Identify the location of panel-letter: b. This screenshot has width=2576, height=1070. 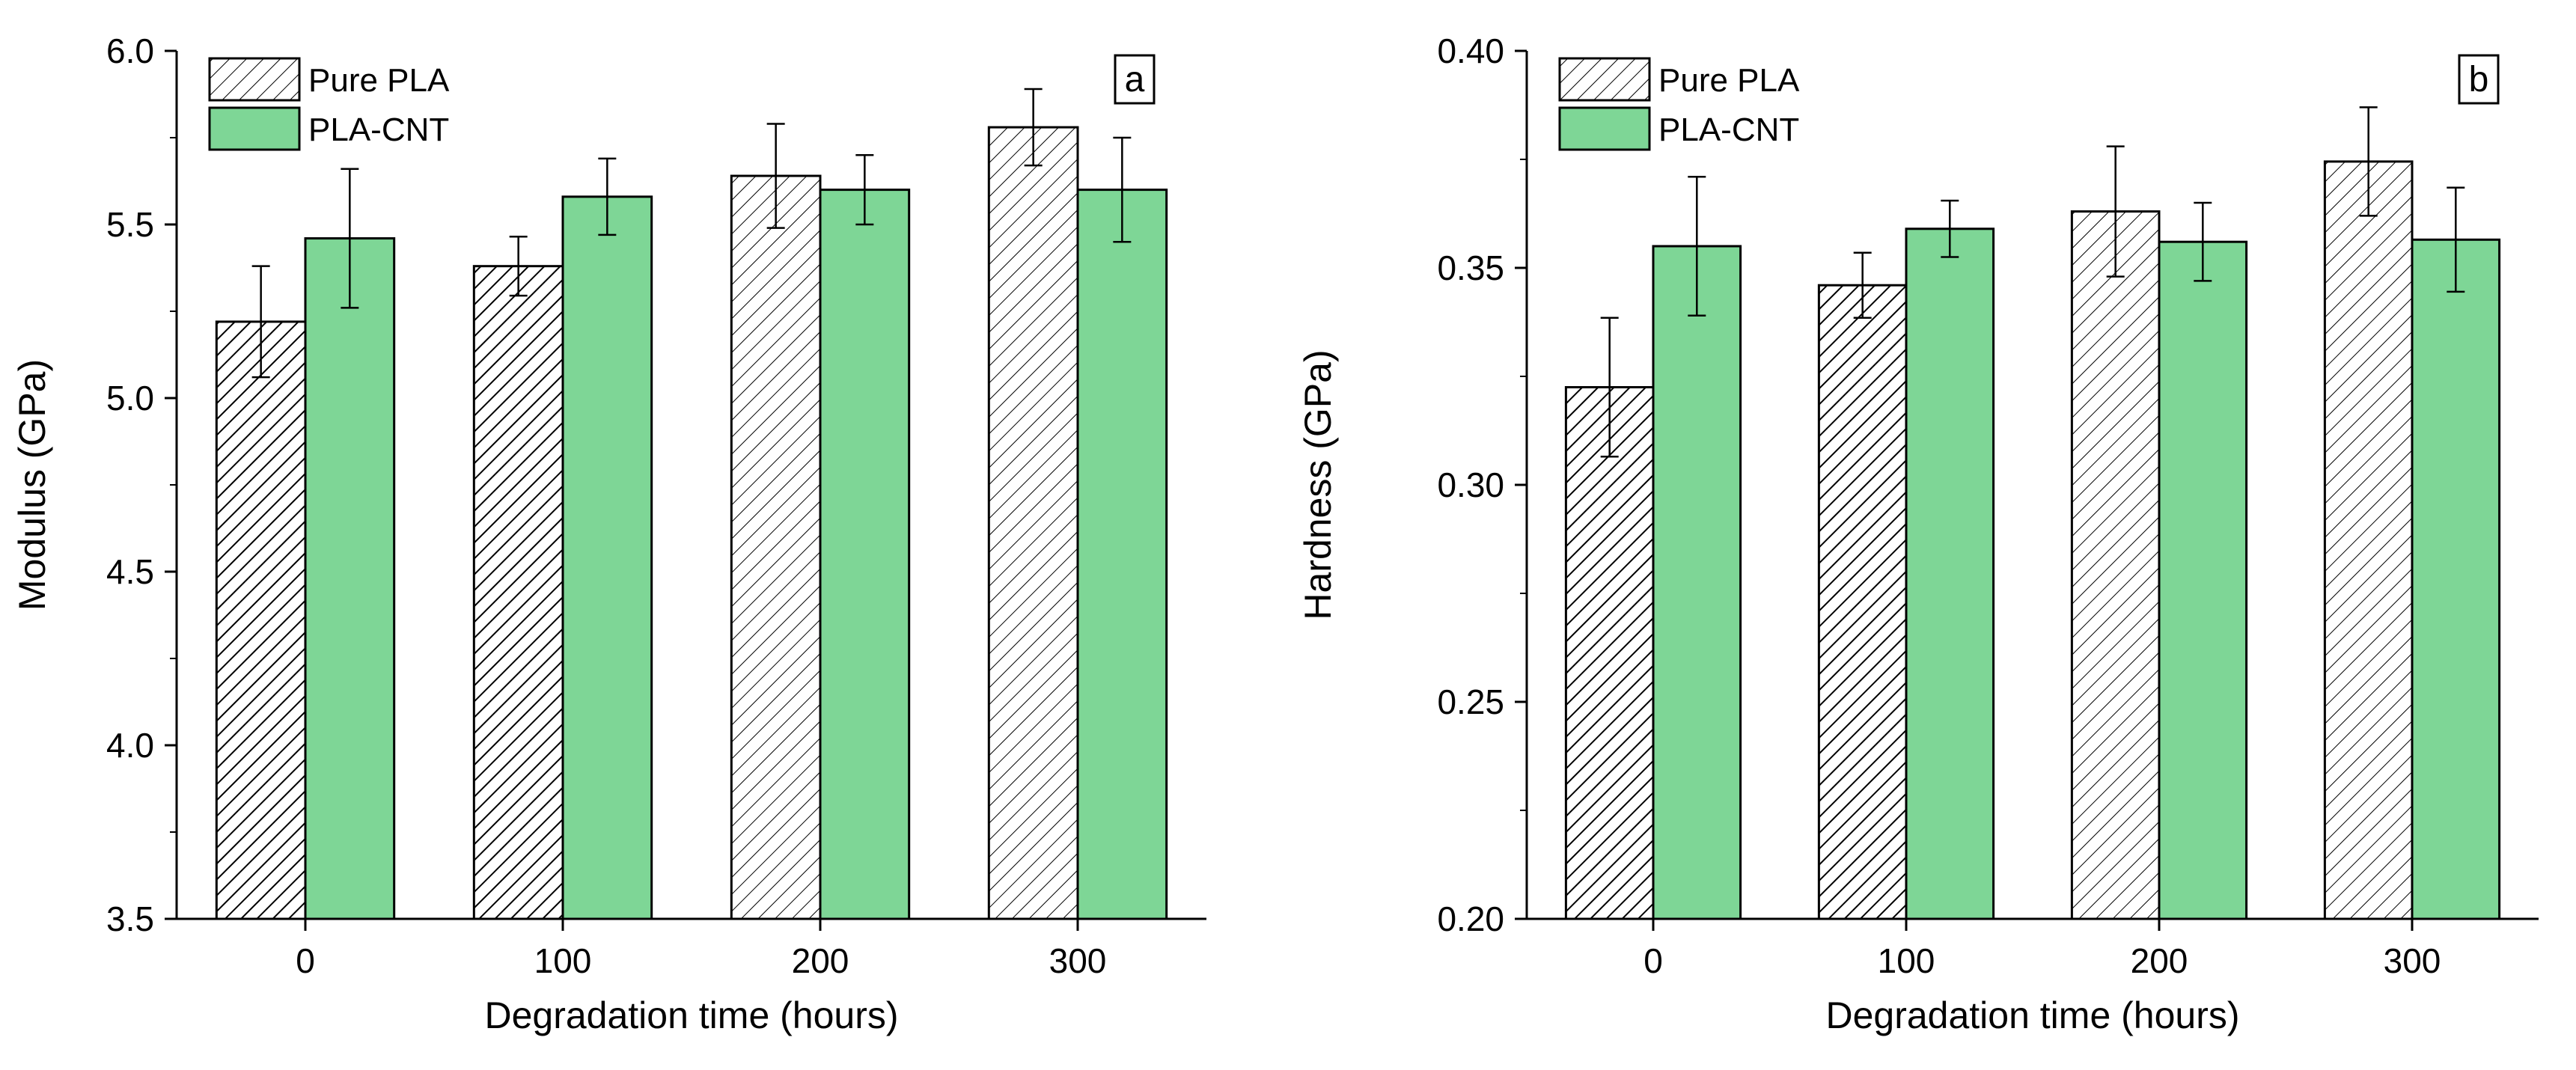
(2479, 80).